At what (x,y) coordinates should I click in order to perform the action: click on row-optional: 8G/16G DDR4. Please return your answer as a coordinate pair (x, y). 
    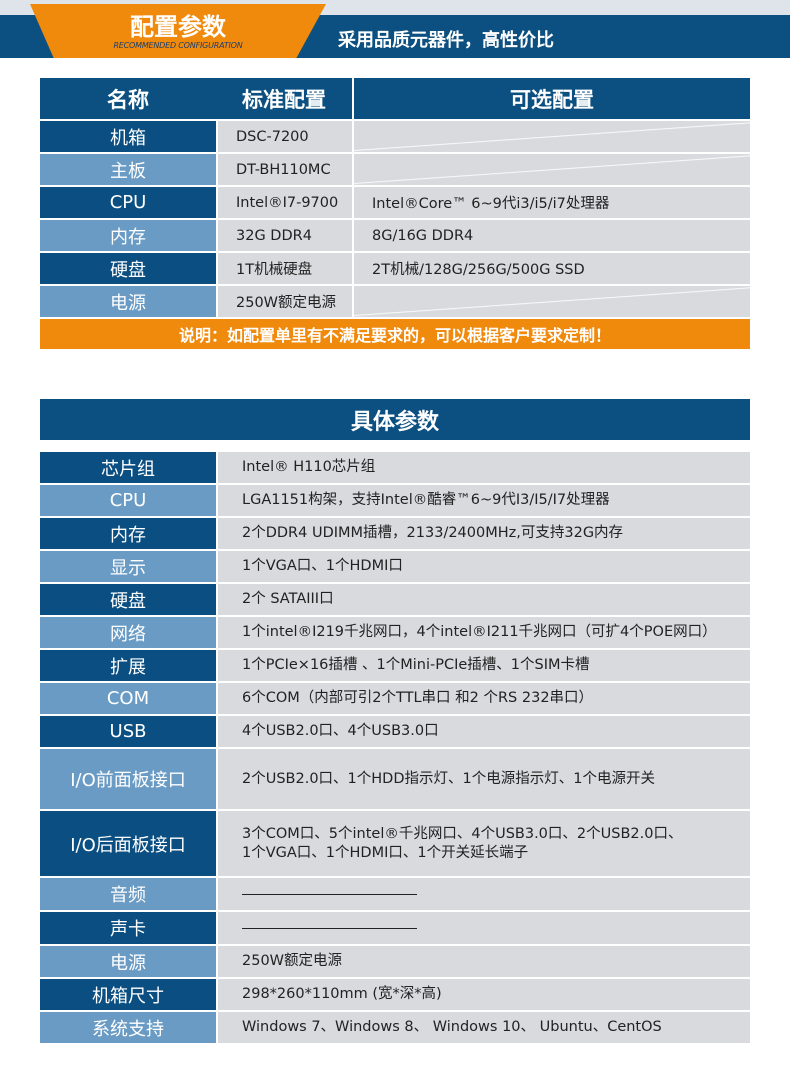
    Looking at the image, I should click on (551, 235).